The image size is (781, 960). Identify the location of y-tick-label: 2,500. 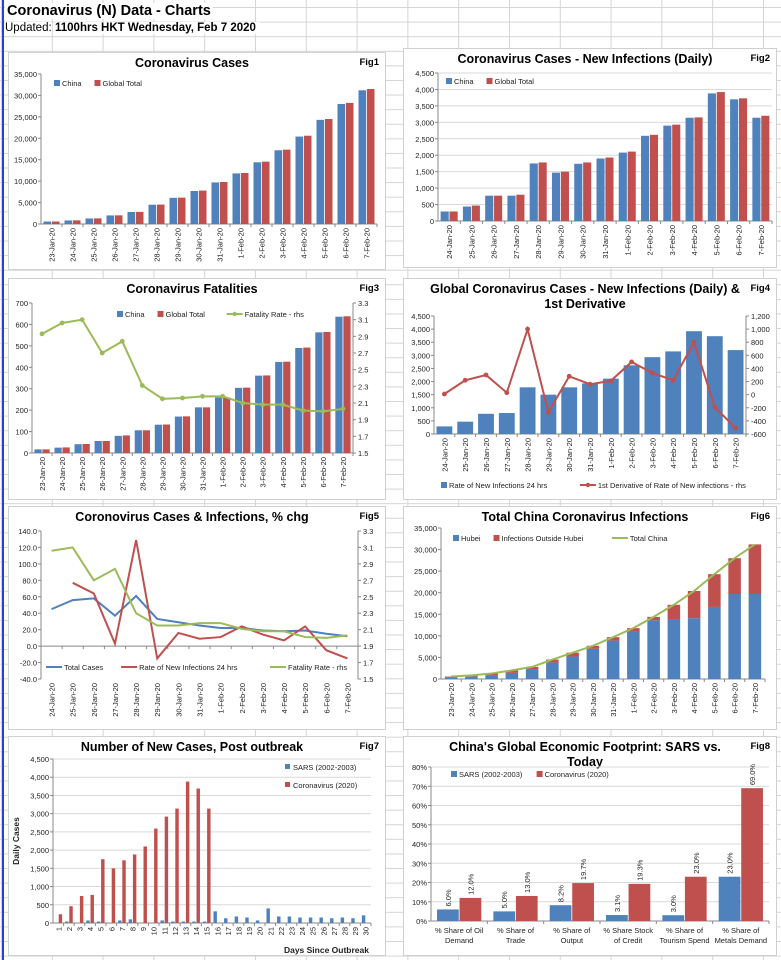
(39, 832).